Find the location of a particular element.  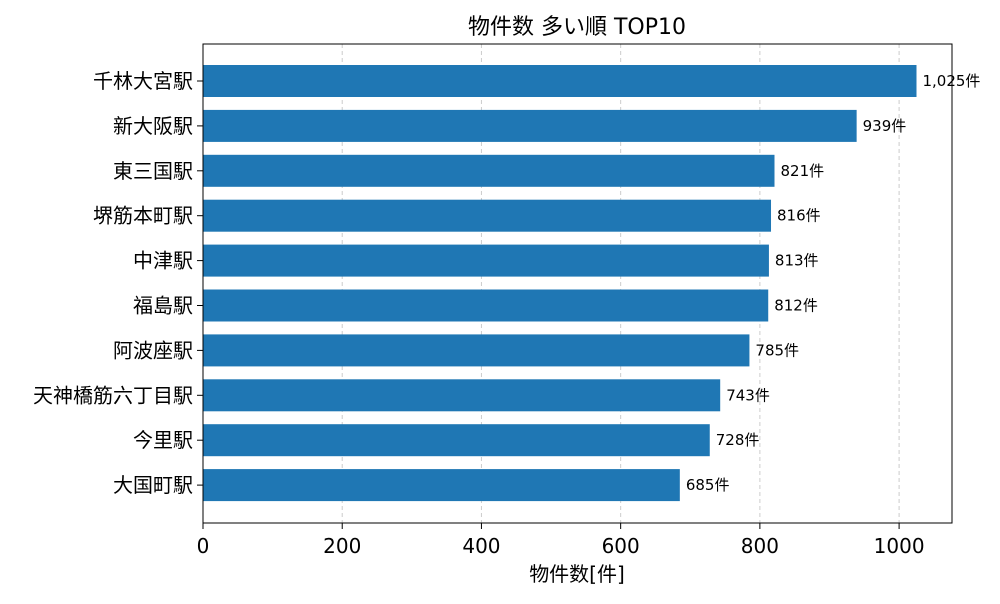

bar-value-label: 728件 is located at coordinates (738, 440).